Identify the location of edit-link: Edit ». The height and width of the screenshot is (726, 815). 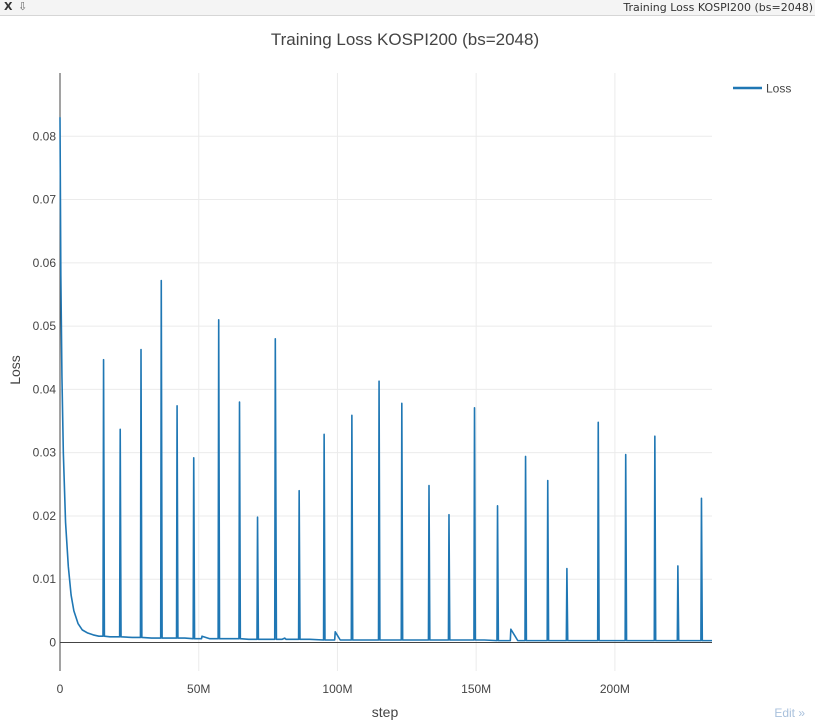
(789, 713).